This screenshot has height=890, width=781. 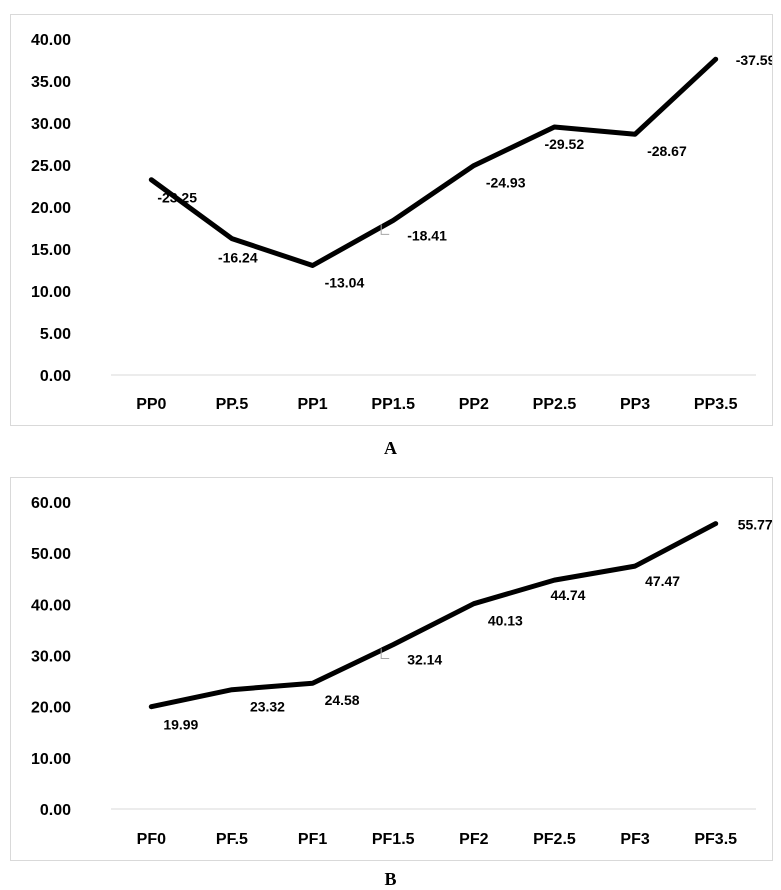 What do you see at coordinates (51, 657) in the screenshot?
I see `chart-b-y-tick: 30.00` at bounding box center [51, 657].